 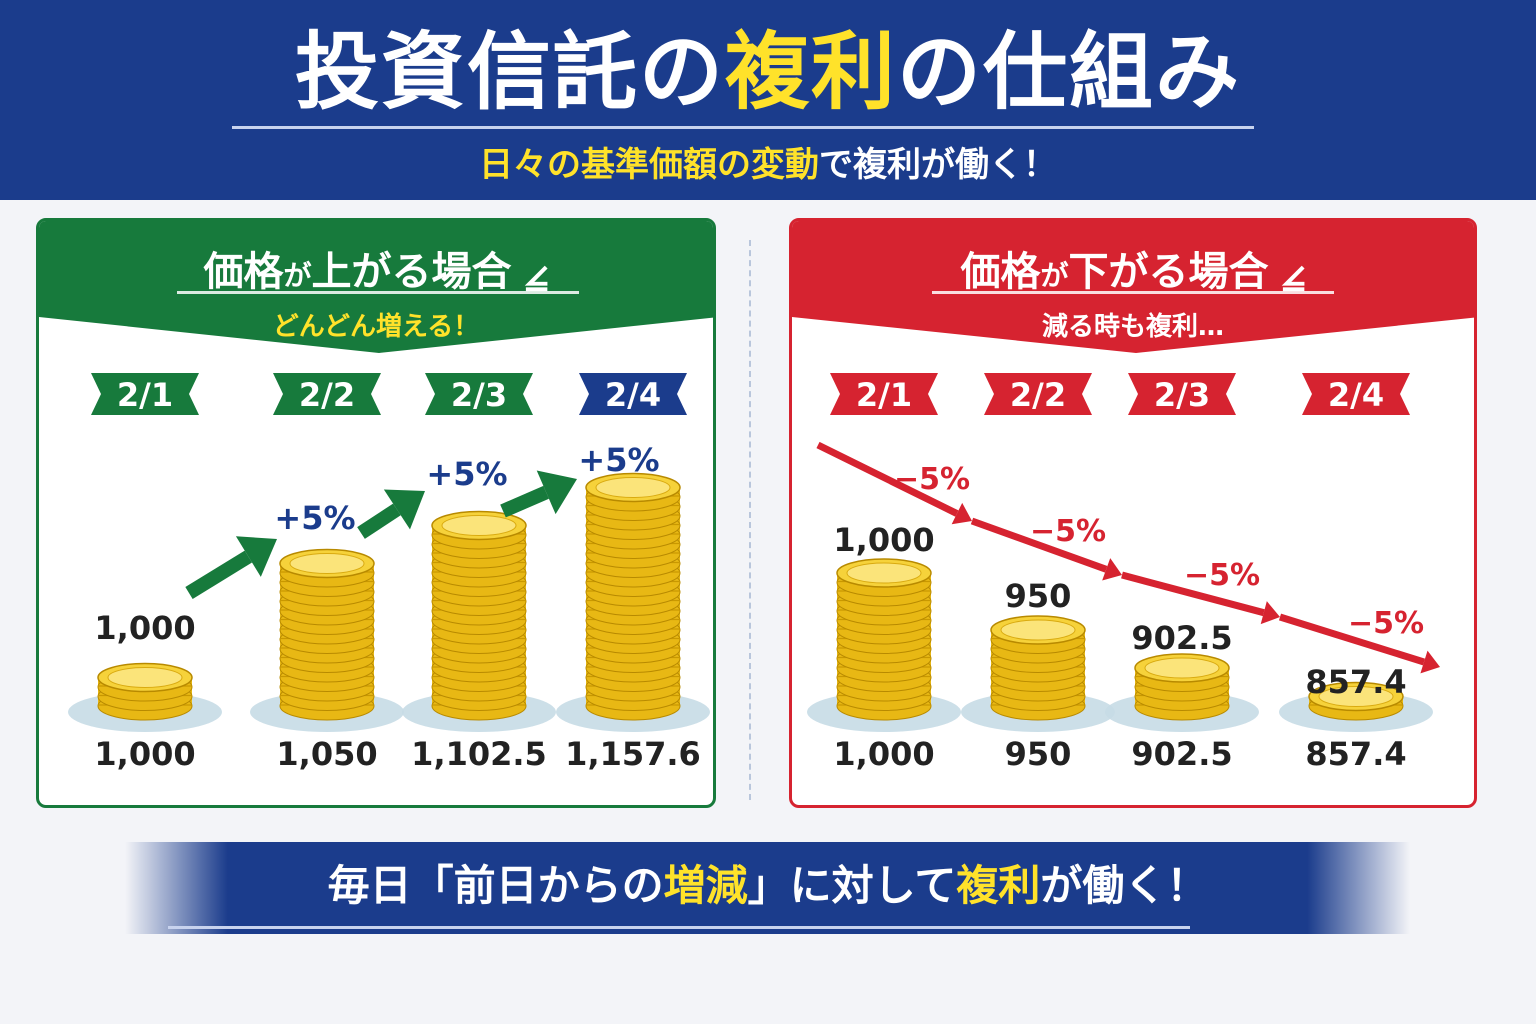 What do you see at coordinates (1038, 596) in the screenshot?
I see `fall-top-value-2: 950` at bounding box center [1038, 596].